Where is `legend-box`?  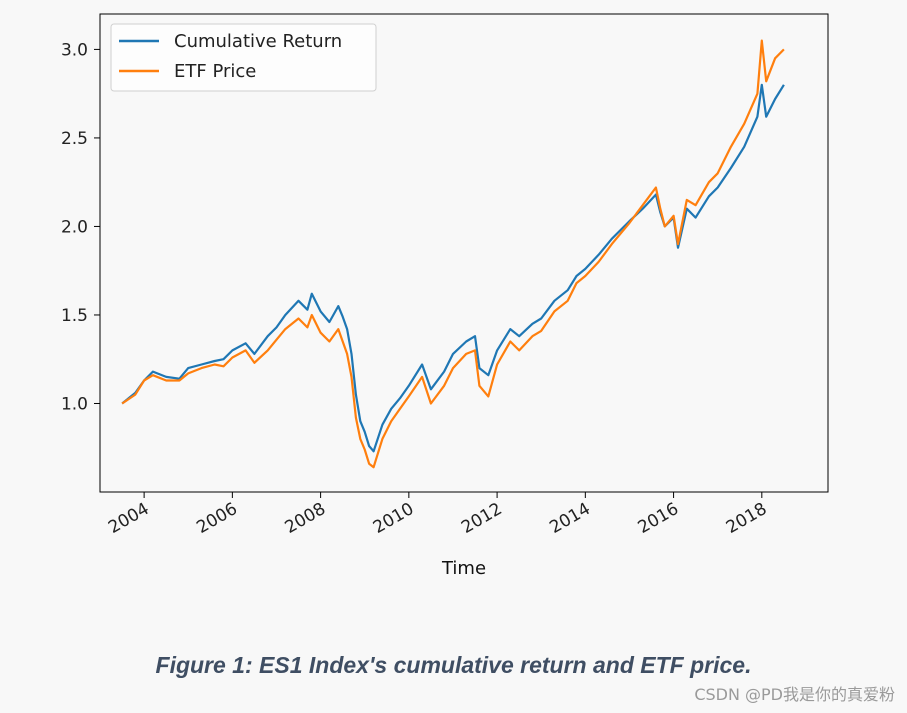 legend-box is located at coordinates (243, 57).